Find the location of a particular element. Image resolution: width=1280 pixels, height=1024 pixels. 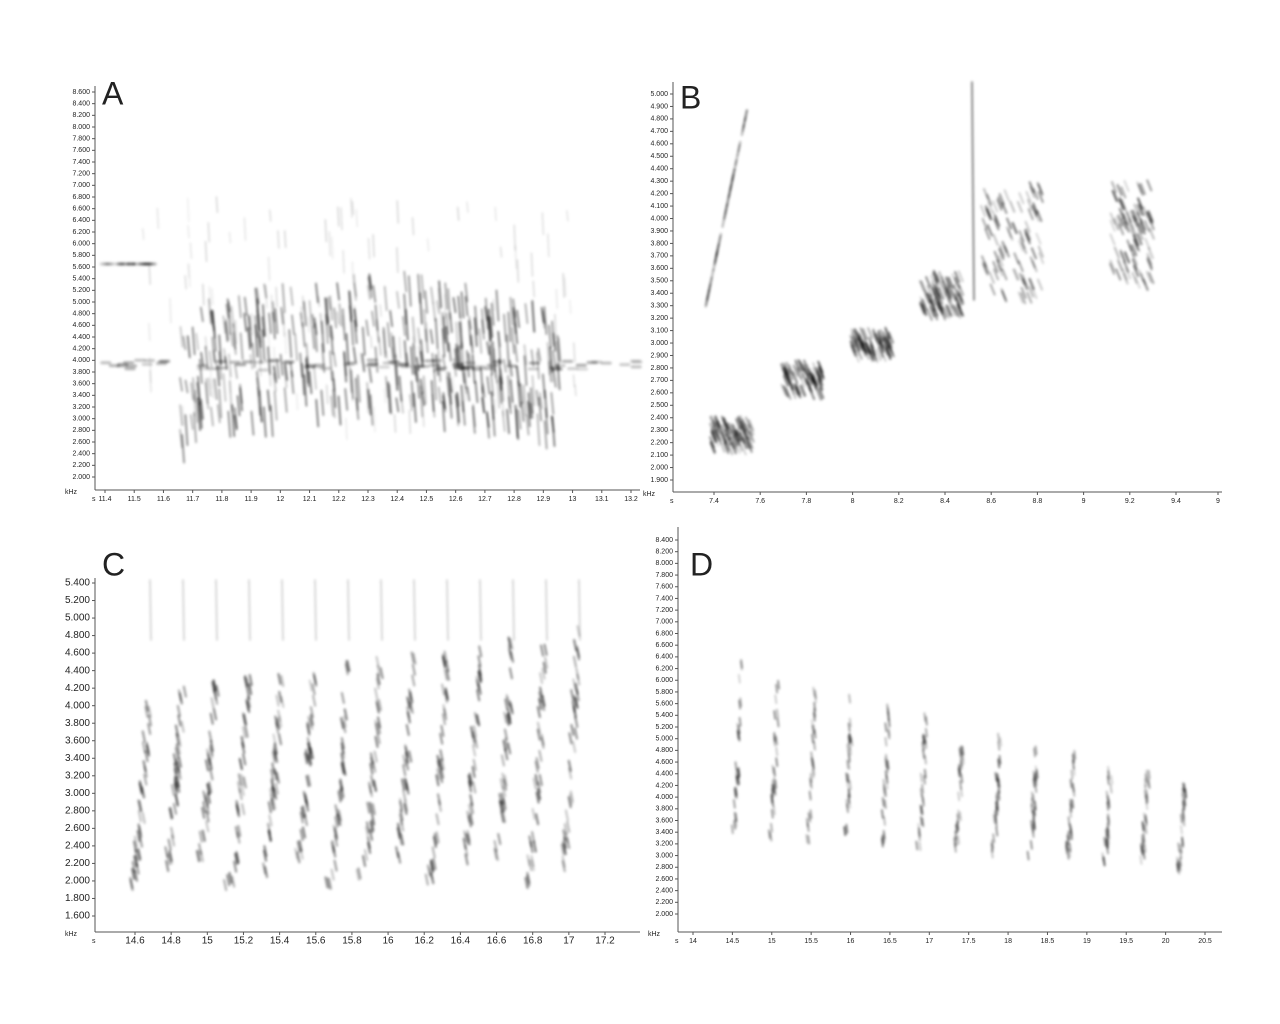

y-tick-label: 8.400 is located at coordinates (81, 104).